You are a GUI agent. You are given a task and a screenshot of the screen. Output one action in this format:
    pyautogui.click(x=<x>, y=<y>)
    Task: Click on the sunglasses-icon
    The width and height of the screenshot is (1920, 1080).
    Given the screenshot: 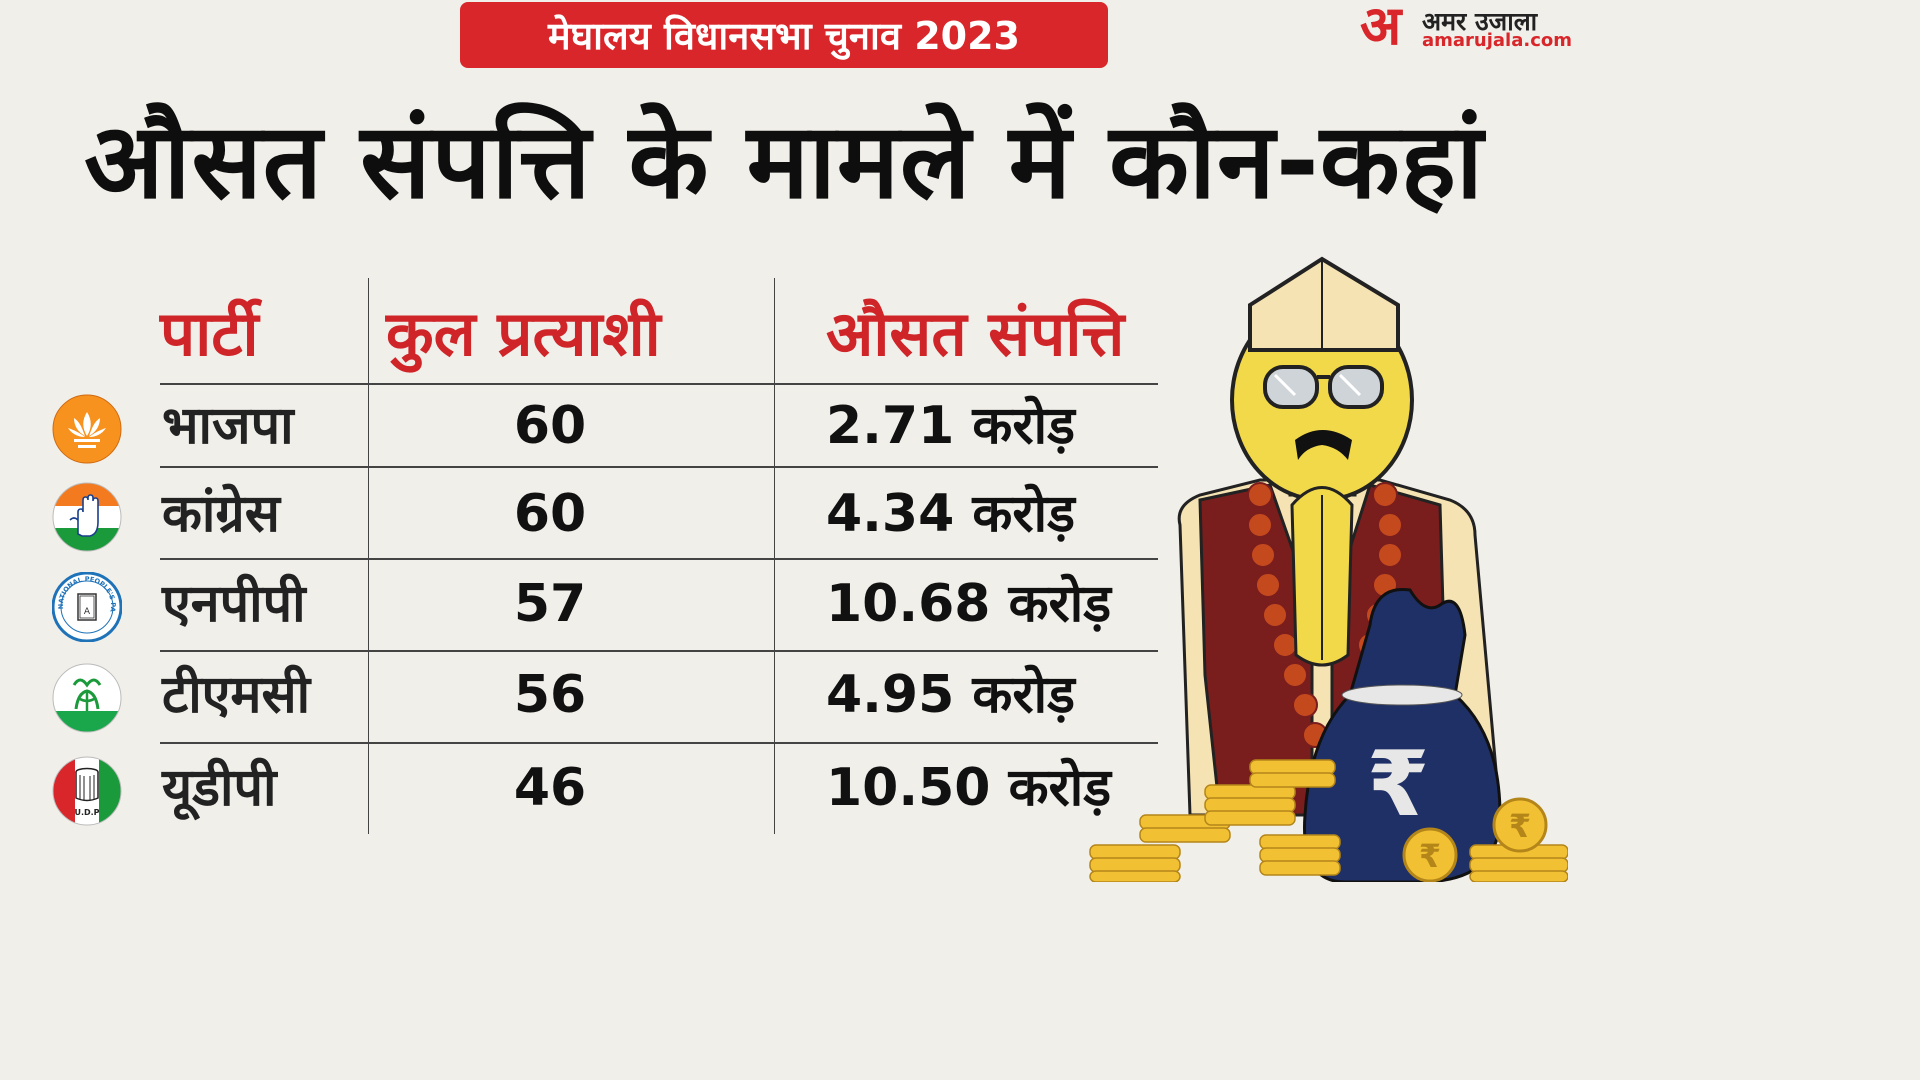 What is the action you would take?
    pyautogui.click(x=1323, y=387)
    